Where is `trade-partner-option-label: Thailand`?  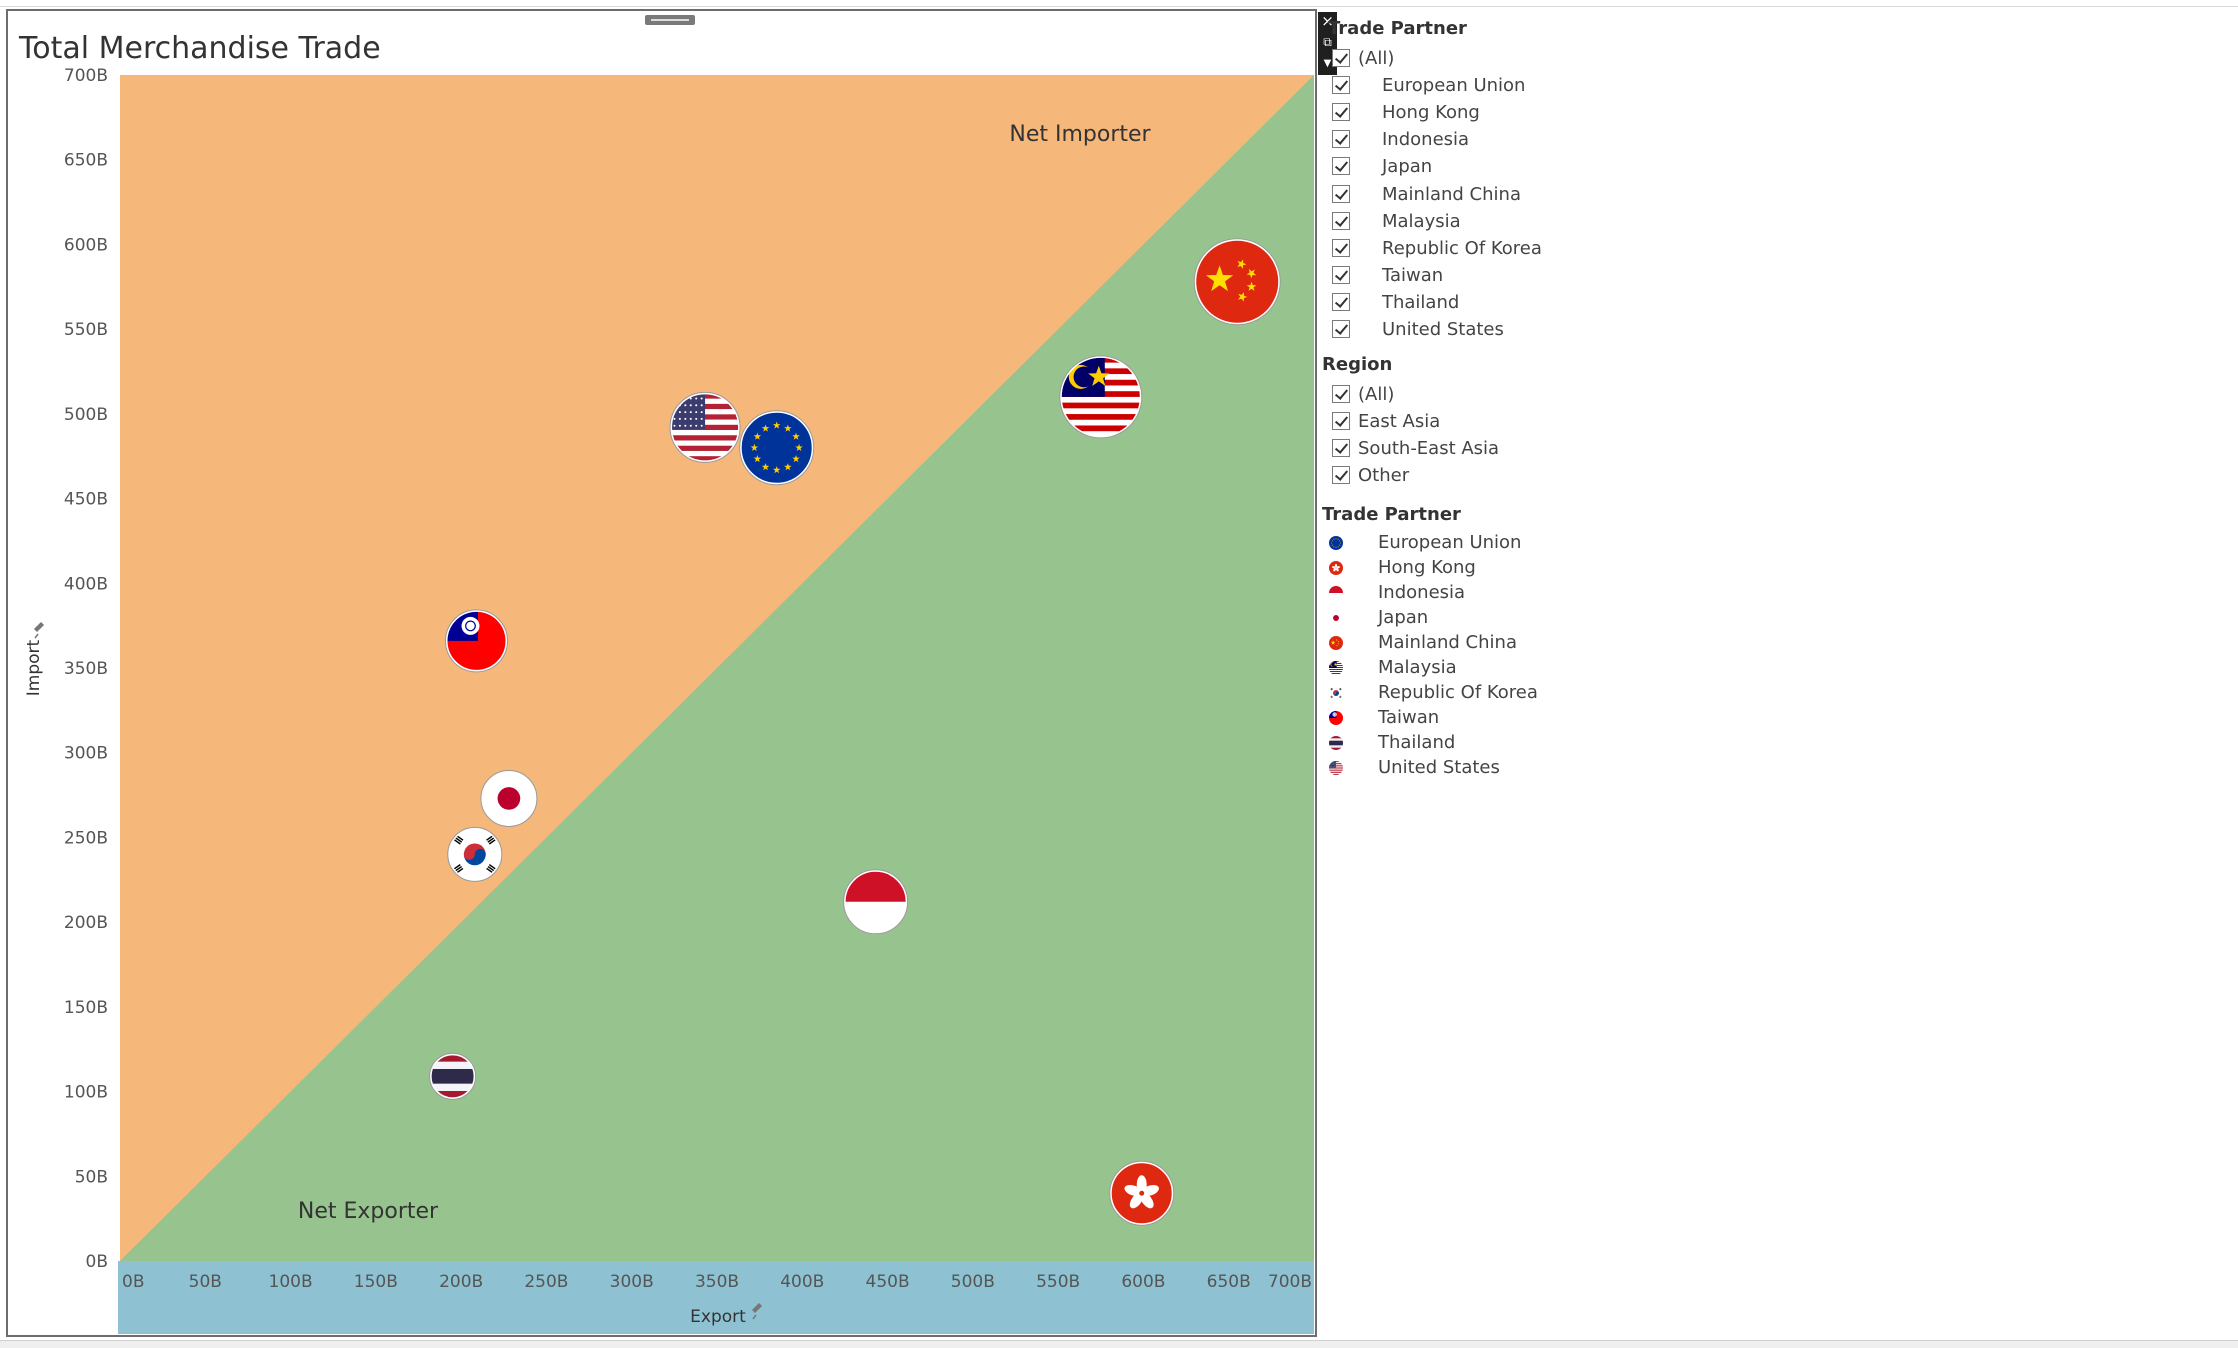
trade-partner-option-label: Thailand is located at coordinates (1420, 302).